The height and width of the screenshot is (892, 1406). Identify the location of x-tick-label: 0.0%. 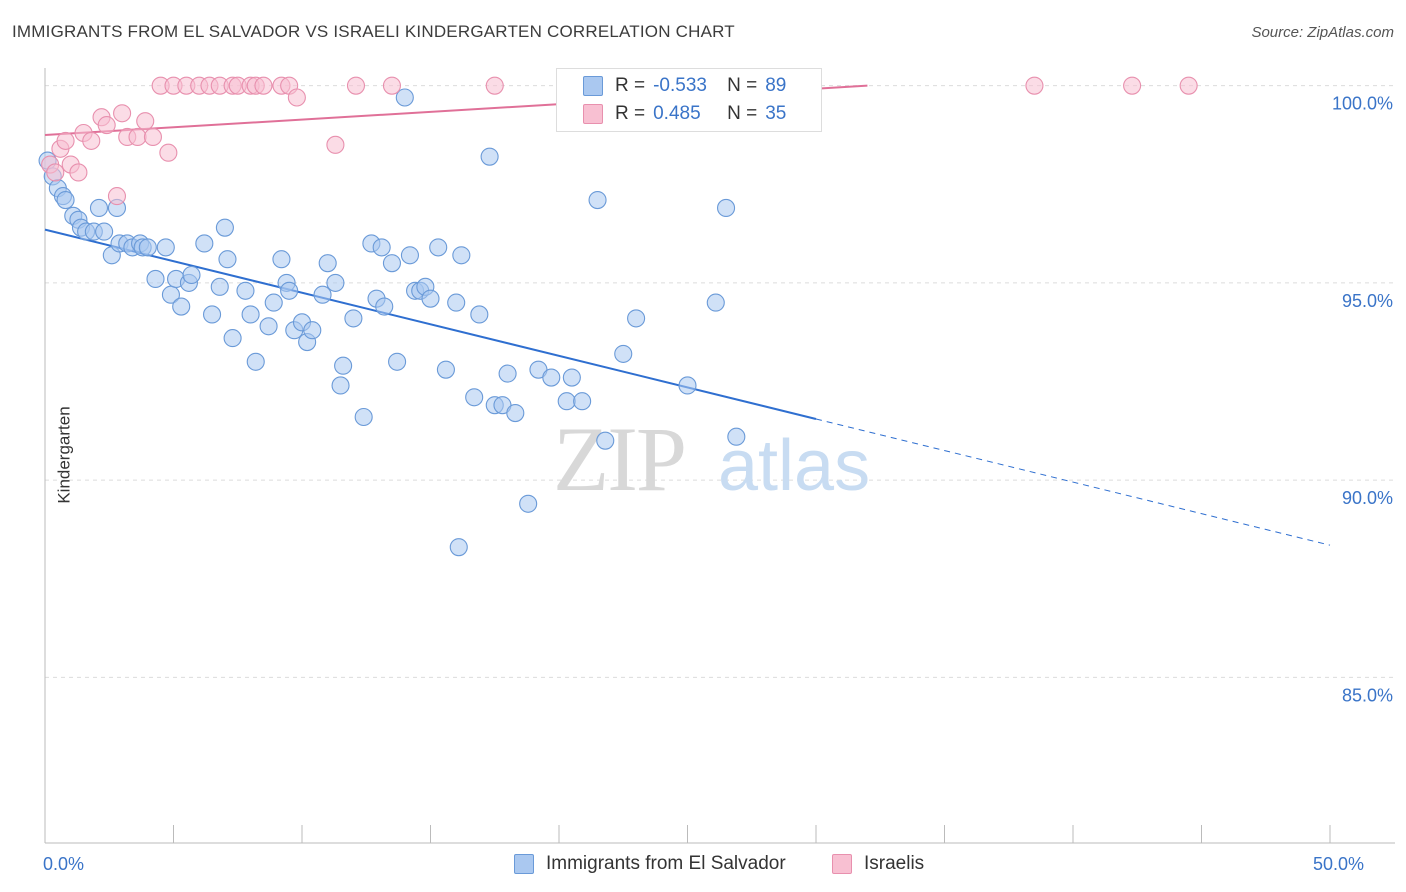
(63, 864).